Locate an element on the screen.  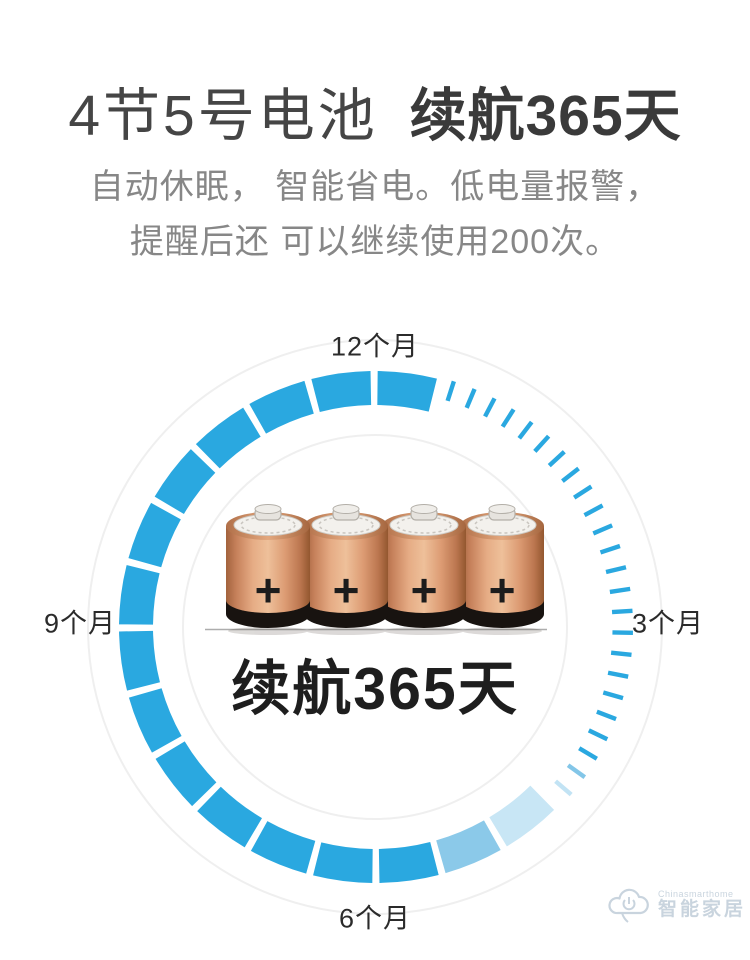
plus-terminal-mark-2: + is located at coordinates (346, 590).